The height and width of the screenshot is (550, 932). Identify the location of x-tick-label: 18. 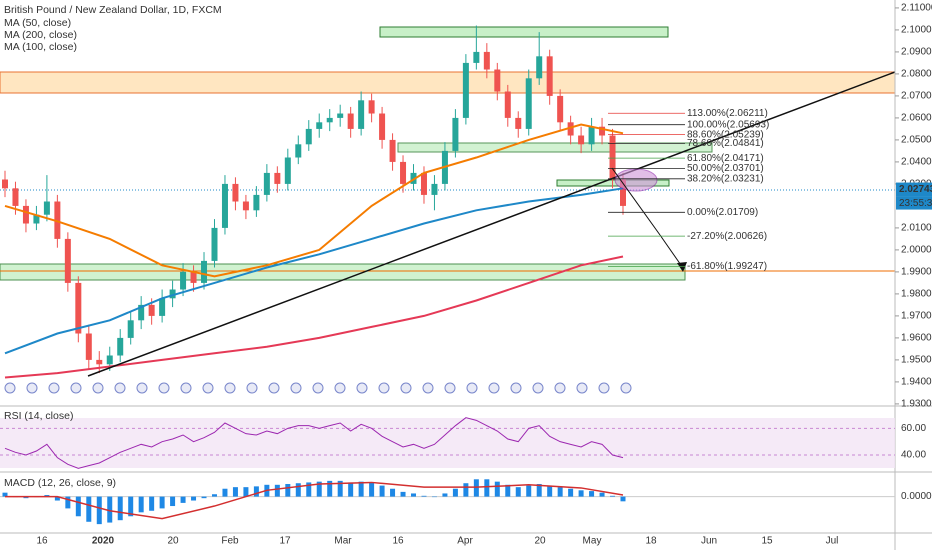
(651, 541).